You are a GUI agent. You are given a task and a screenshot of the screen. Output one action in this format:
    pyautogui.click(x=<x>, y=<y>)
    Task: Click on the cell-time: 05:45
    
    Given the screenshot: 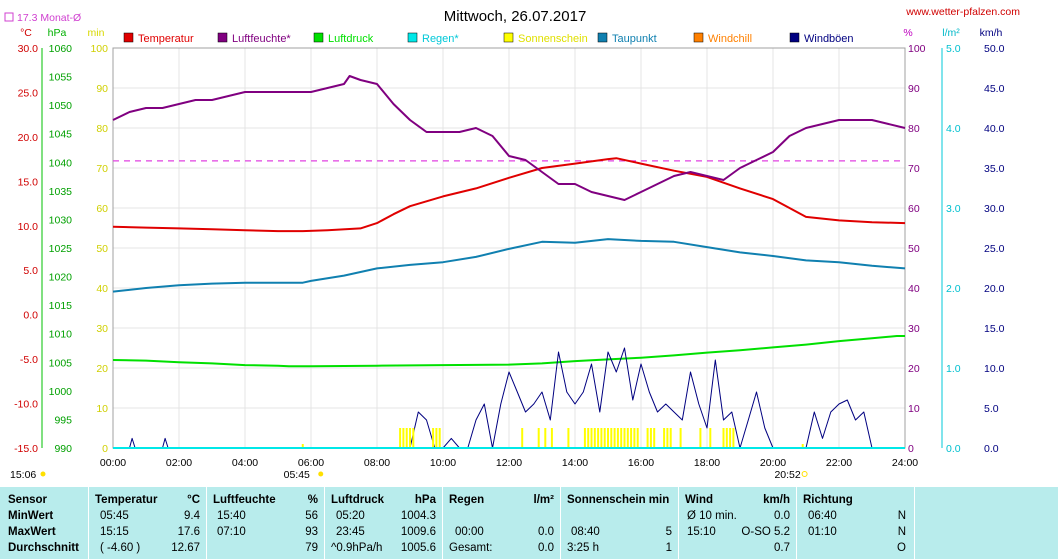 What is the action you would take?
    pyautogui.click(x=114, y=516)
    